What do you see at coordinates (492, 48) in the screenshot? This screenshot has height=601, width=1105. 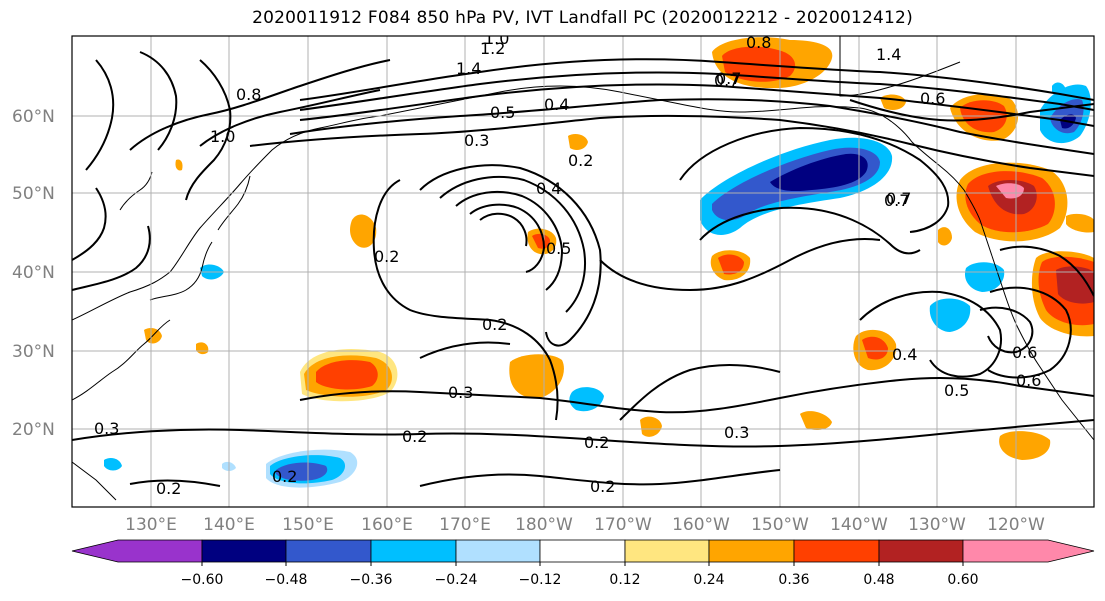 I see `contour-label: 1.2` at bounding box center [492, 48].